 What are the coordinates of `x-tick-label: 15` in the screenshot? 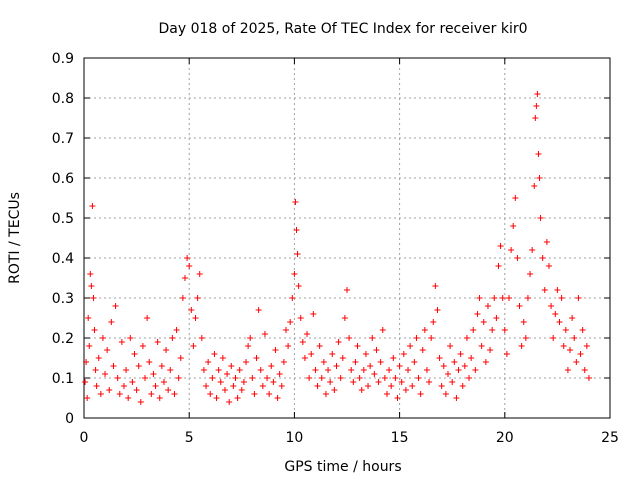 It's located at (400, 438).